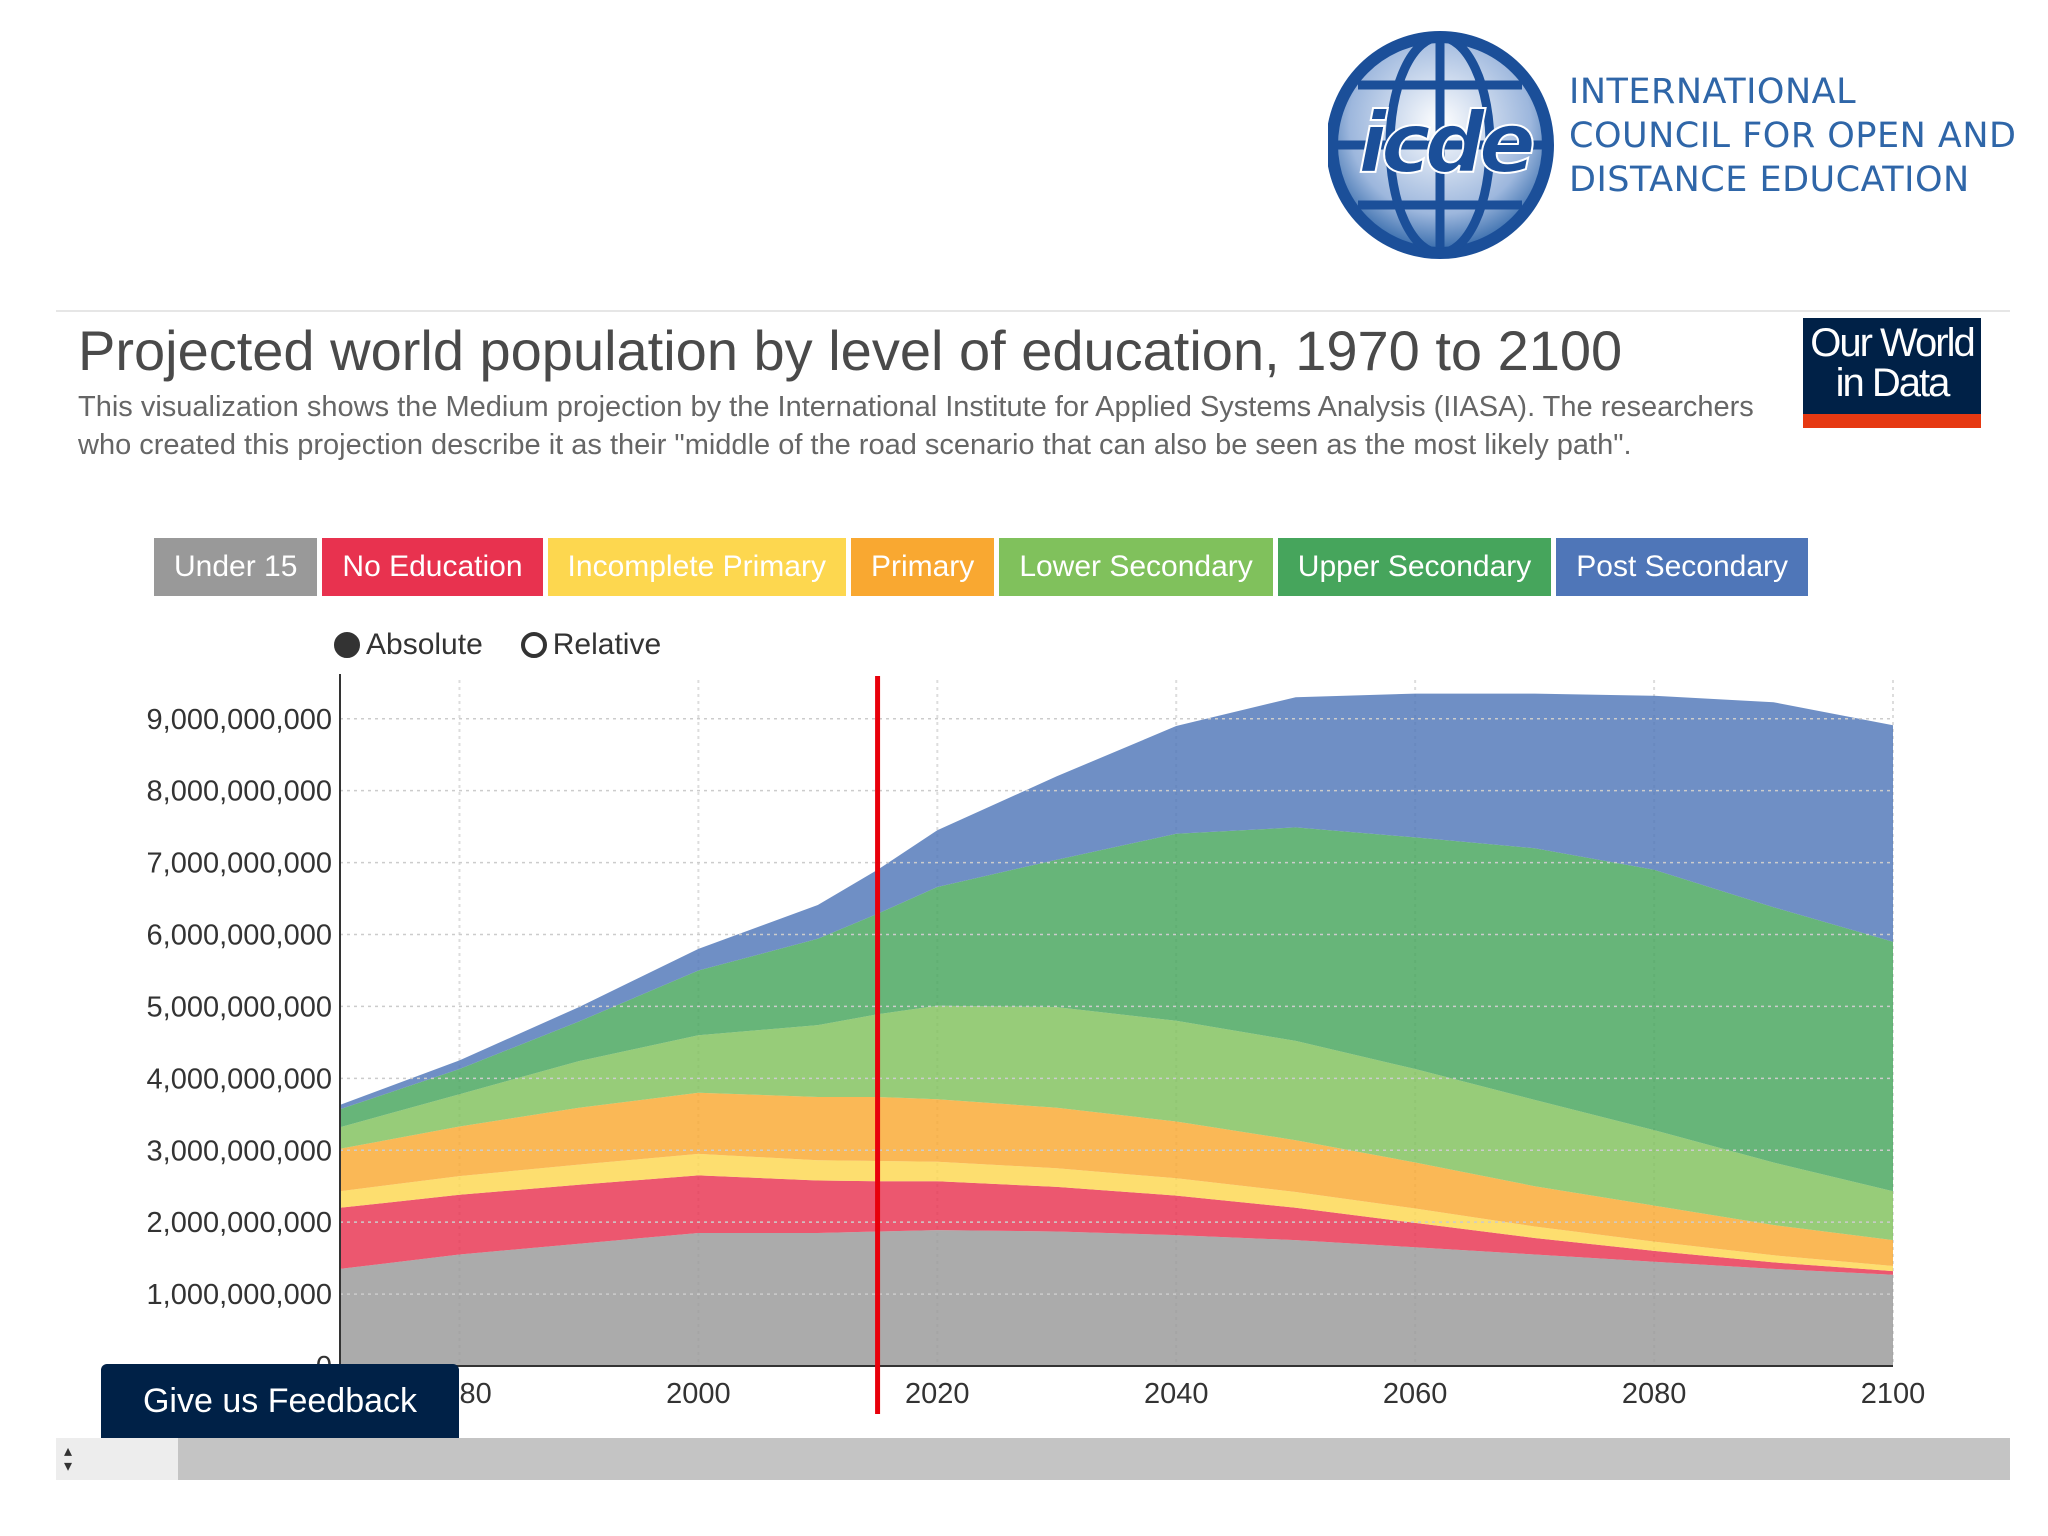 This screenshot has width=2048, height=1536. What do you see at coordinates (1136, 567) in the screenshot?
I see `legend-item-lower-secondary: Lower Secondary` at bounding box center [1136, 567].